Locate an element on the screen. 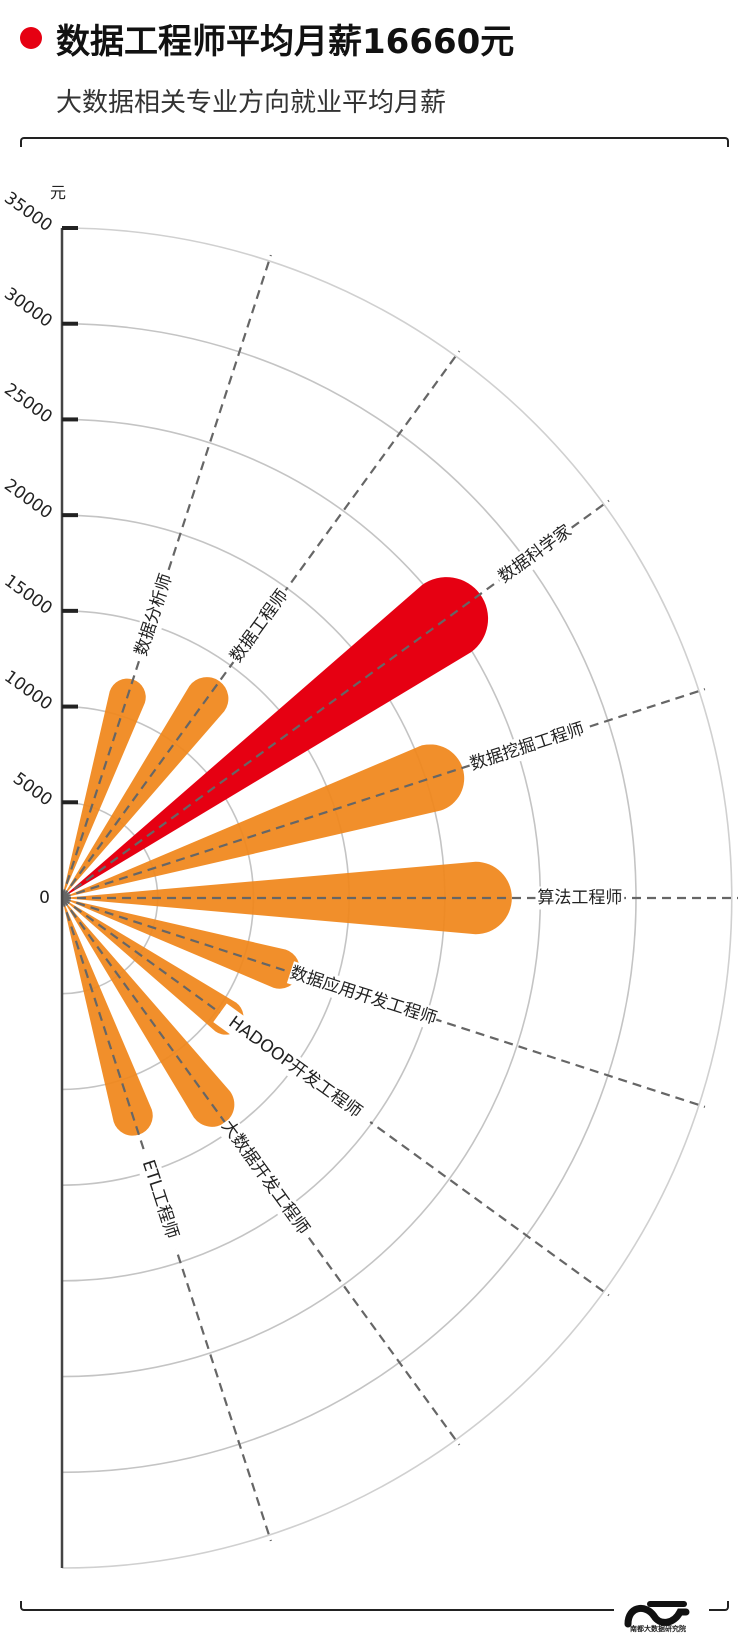 The image size is (749, 1639). category-label-7: HADOOP开发工程师 is located at coordinates (295, 1067).